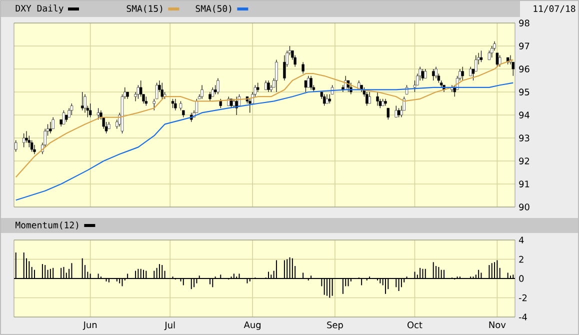  Describe the element at coordinates (524, 184) in the screenshot. I see `y-tick-label: 91` at that location.